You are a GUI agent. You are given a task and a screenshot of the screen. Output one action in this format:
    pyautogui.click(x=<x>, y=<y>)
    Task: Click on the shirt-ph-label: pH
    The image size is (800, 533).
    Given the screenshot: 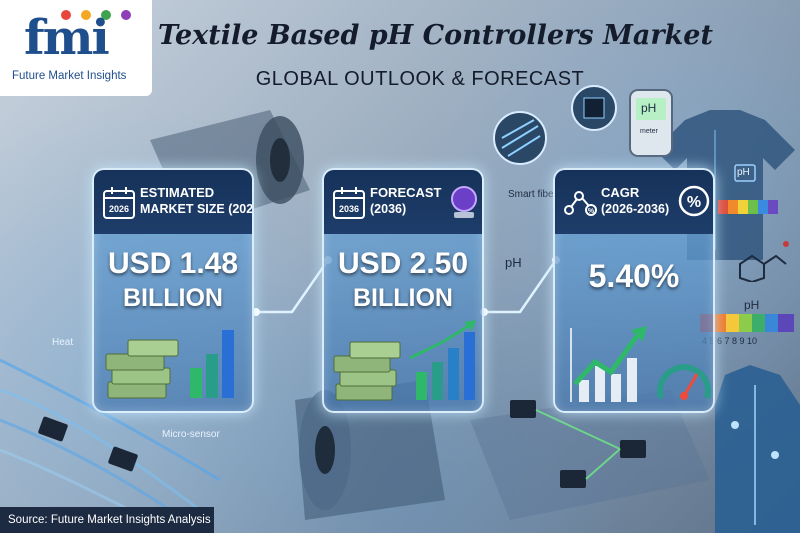 What is the action you would take?
    pyautogui.click(x=743, y=172)
    